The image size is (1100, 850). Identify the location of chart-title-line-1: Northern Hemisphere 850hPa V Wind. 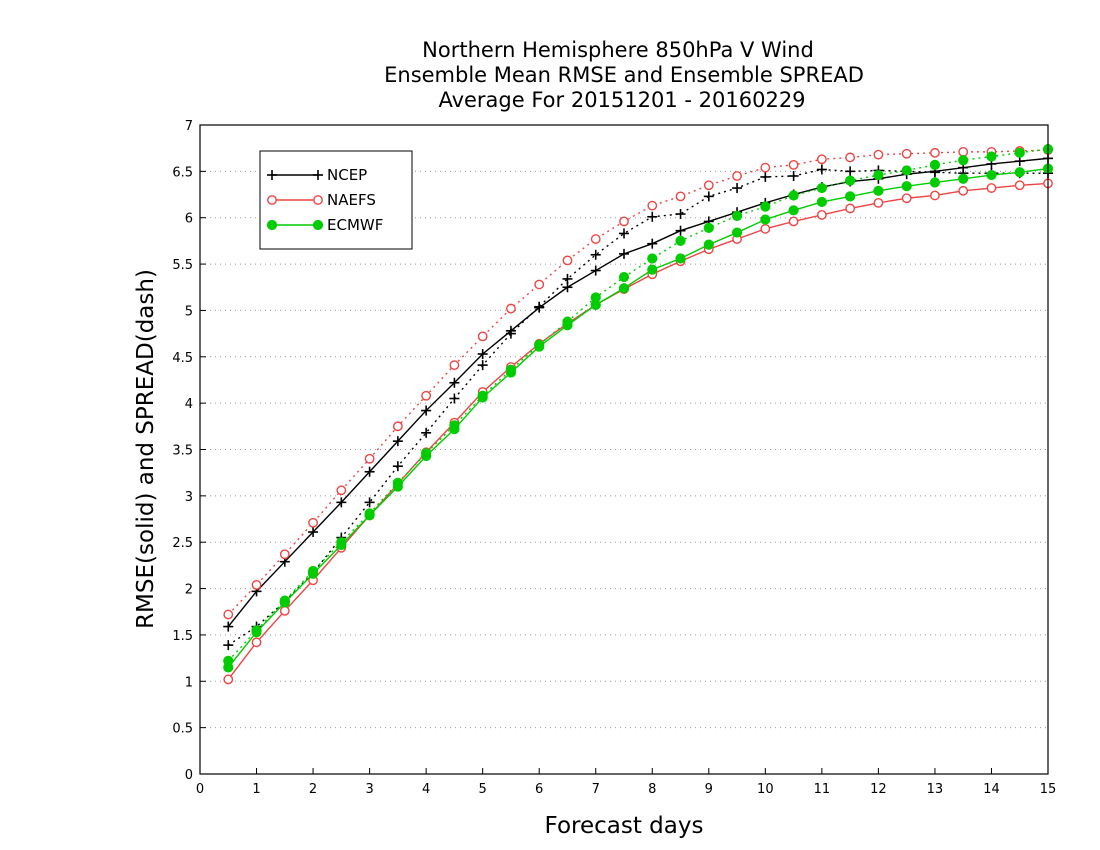
(618, 50).